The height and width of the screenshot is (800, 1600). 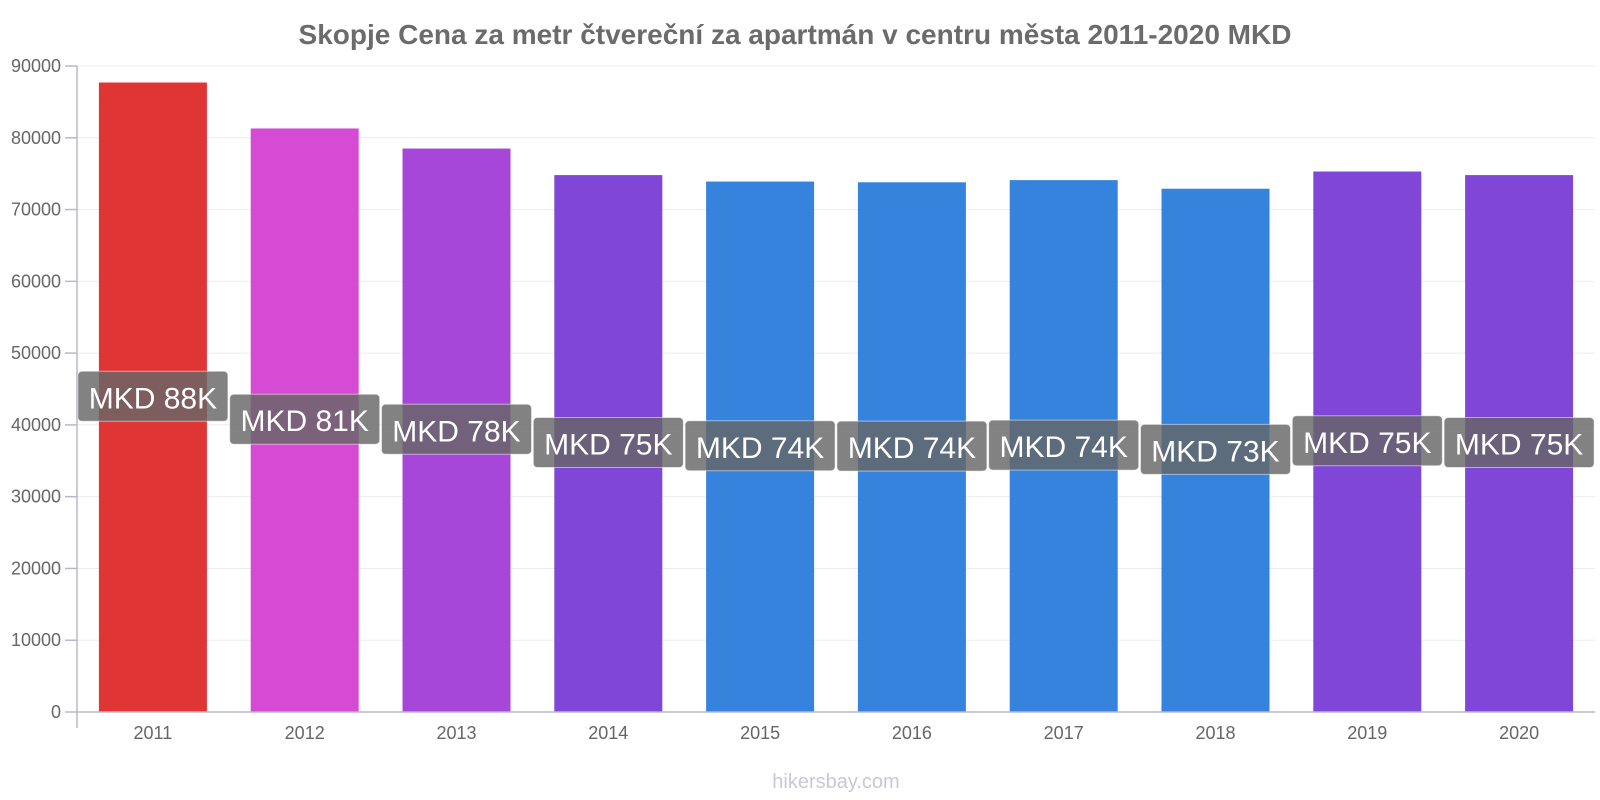 I want to click on bar-label-bg-2016, so click(x=912, y=446).